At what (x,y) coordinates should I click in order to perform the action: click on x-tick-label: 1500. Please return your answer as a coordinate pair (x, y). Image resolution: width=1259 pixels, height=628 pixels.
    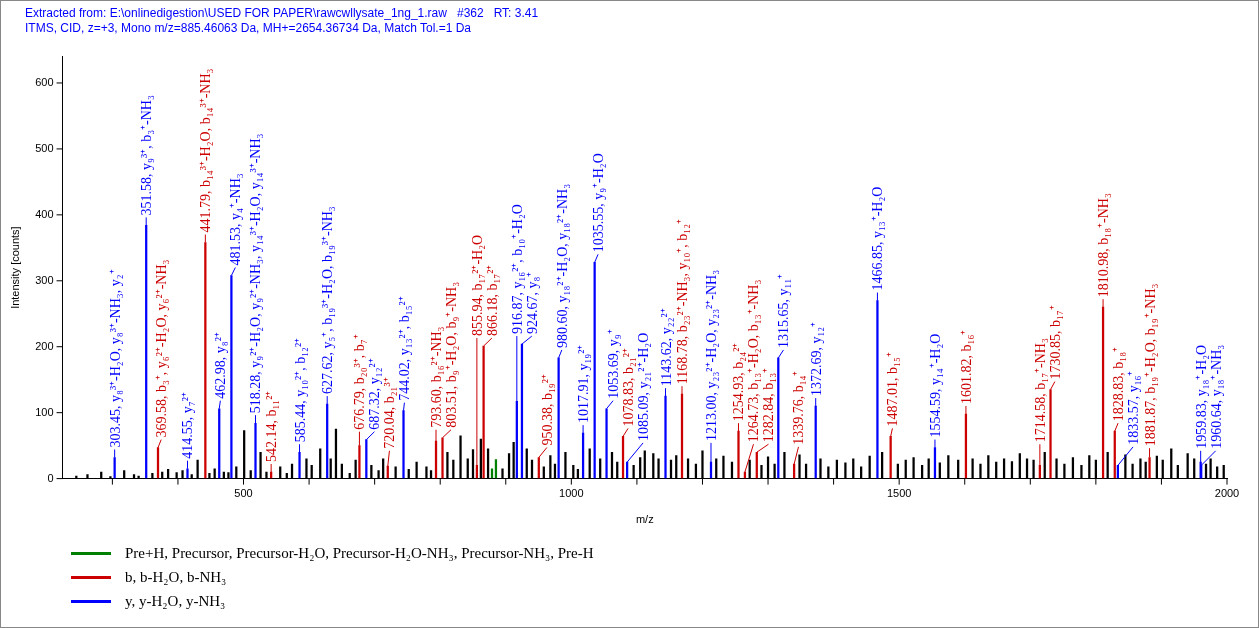
    Looking at the image, I should click on (899, 493).